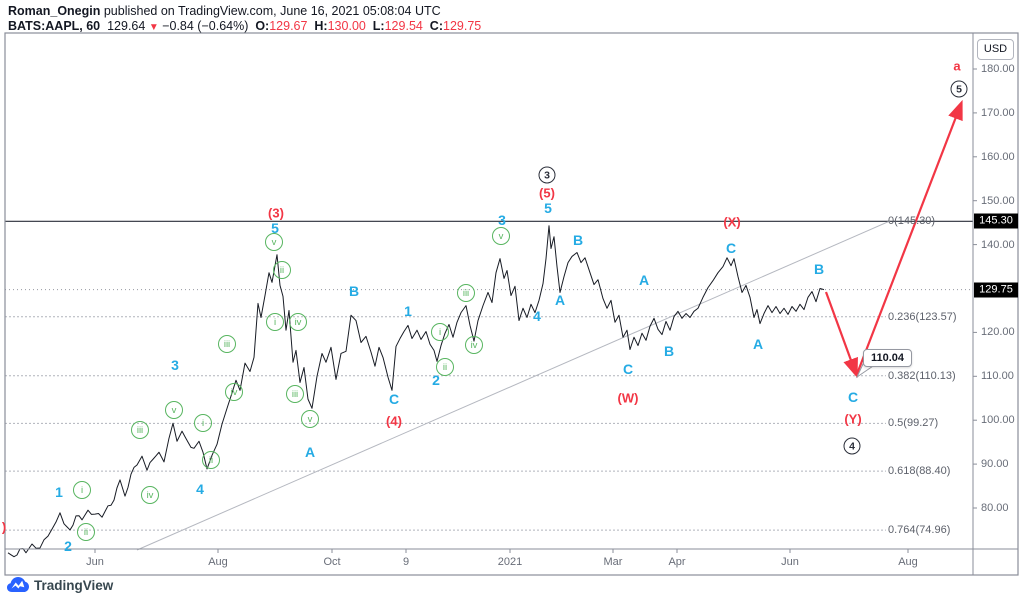 The width and height of the screenshot is (1024, 602). I want to click on low-label: L:, so click(378, 26).